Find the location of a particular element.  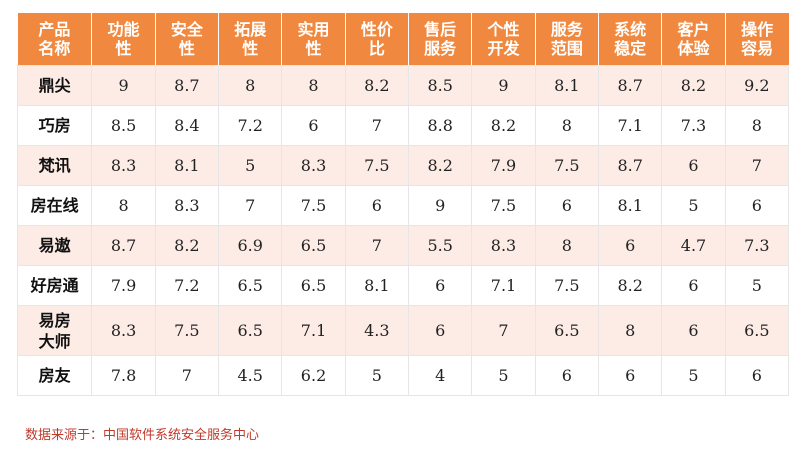

score-cell: 4.5 is located at coordinates (250, 375).